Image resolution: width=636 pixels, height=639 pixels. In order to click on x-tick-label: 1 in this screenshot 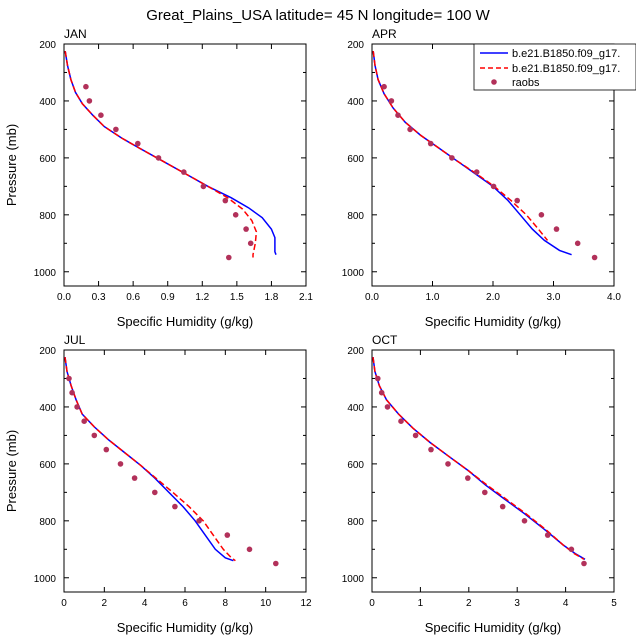, I will do `click(421, 603)`.